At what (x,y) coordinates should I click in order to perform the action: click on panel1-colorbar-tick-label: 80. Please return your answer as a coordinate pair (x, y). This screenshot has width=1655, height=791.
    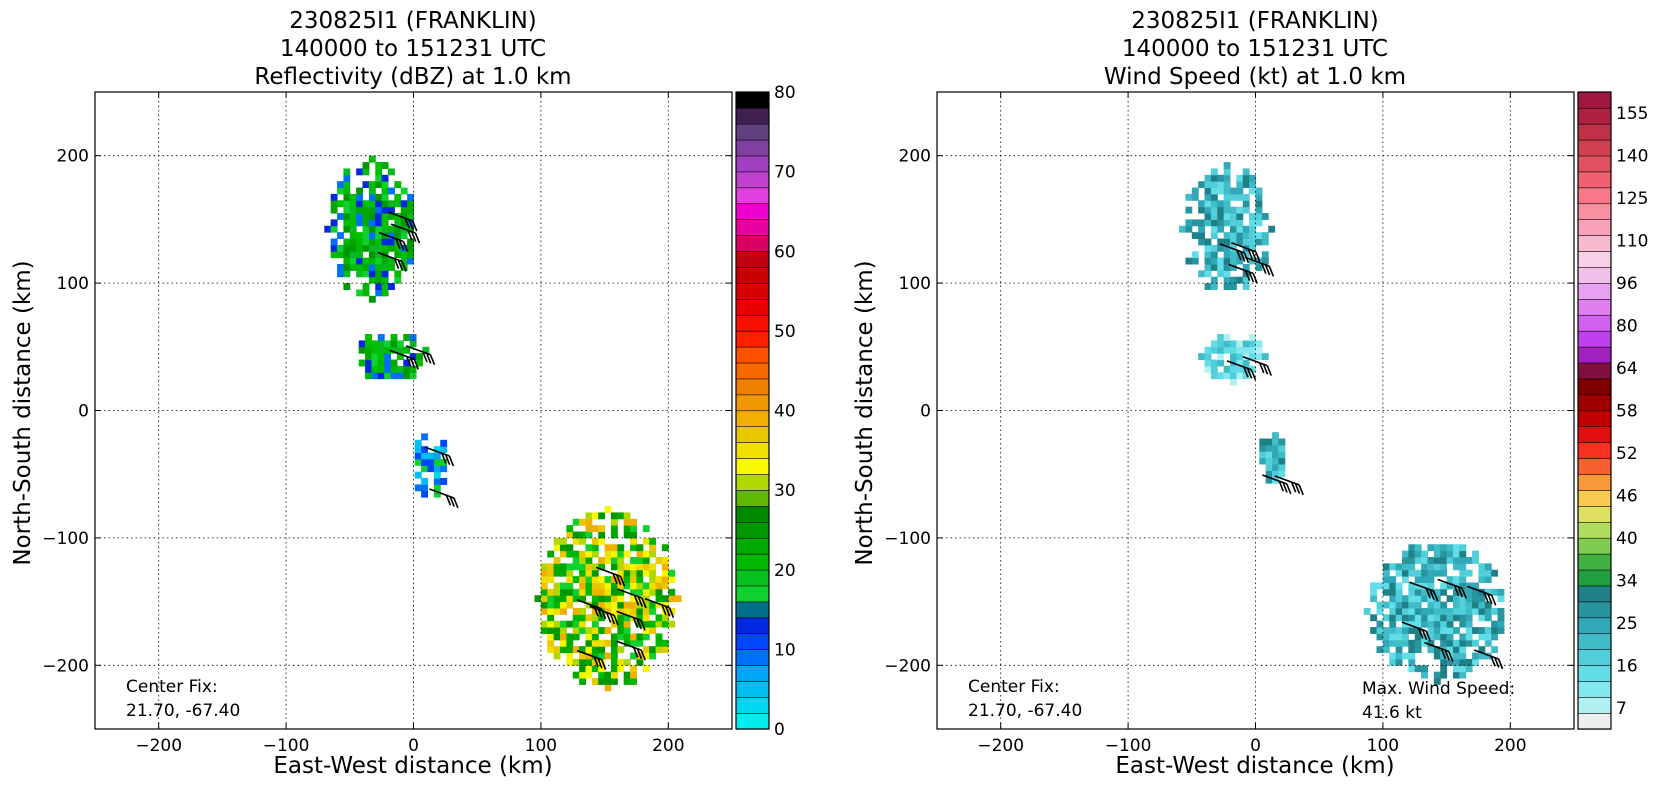
    Looking at the image, I should click on (785, 93).